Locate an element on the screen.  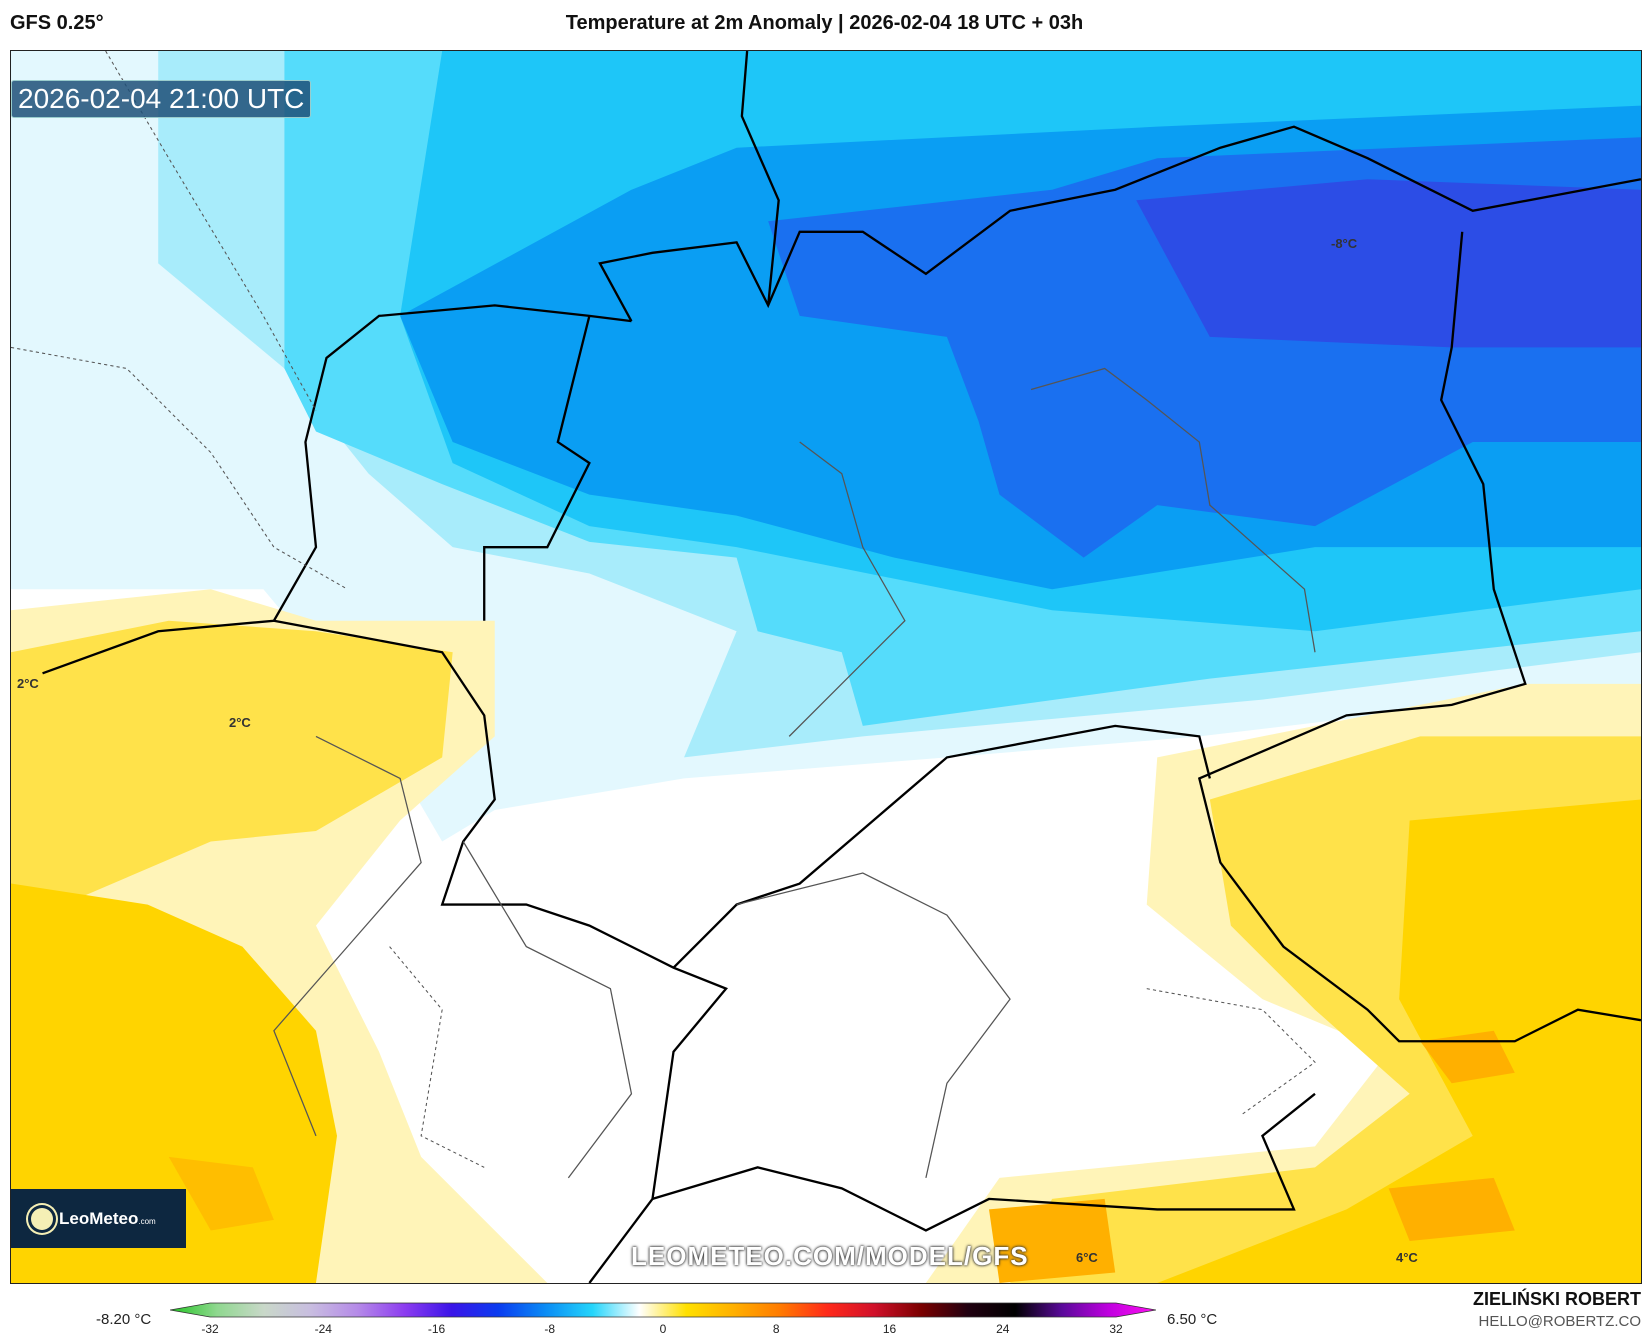
colorbar-tick: 24 is located at coordinates (1003, 1329).